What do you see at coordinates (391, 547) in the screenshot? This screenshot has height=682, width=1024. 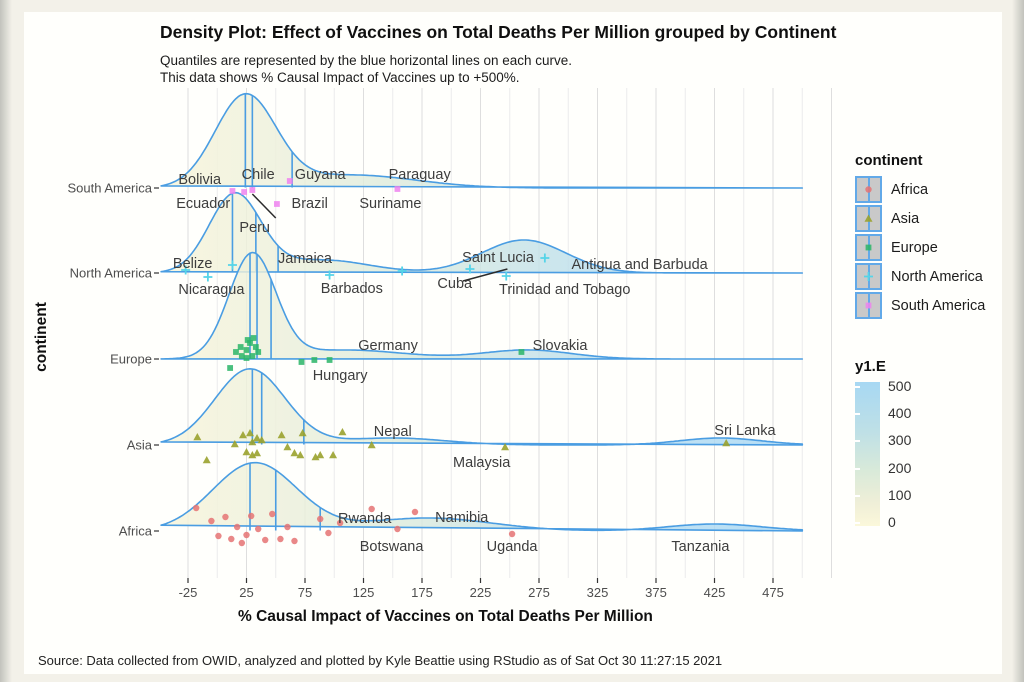 I see `country-label-botswana: Botswana` at bounding box center [391, 547].